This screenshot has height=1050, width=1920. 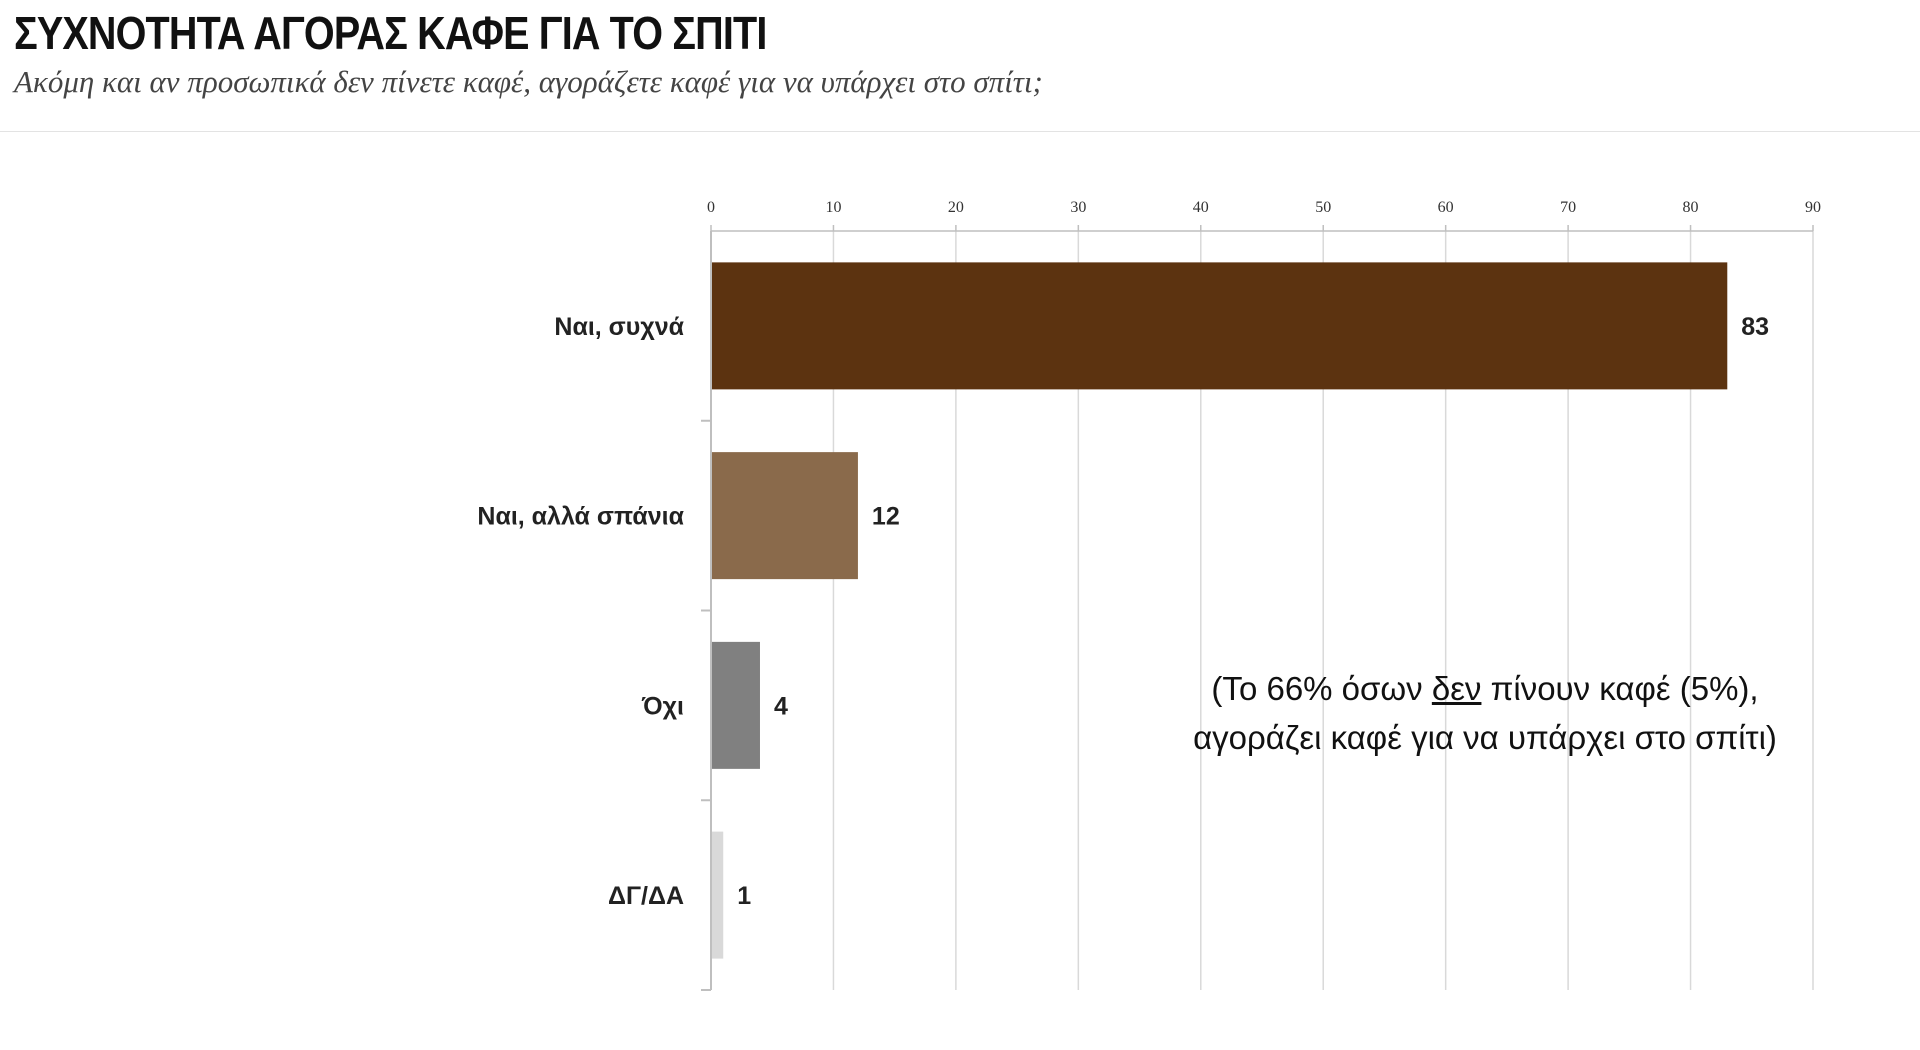 I want to click on x-tick-label-20: 20, so click(x=956, y=207).